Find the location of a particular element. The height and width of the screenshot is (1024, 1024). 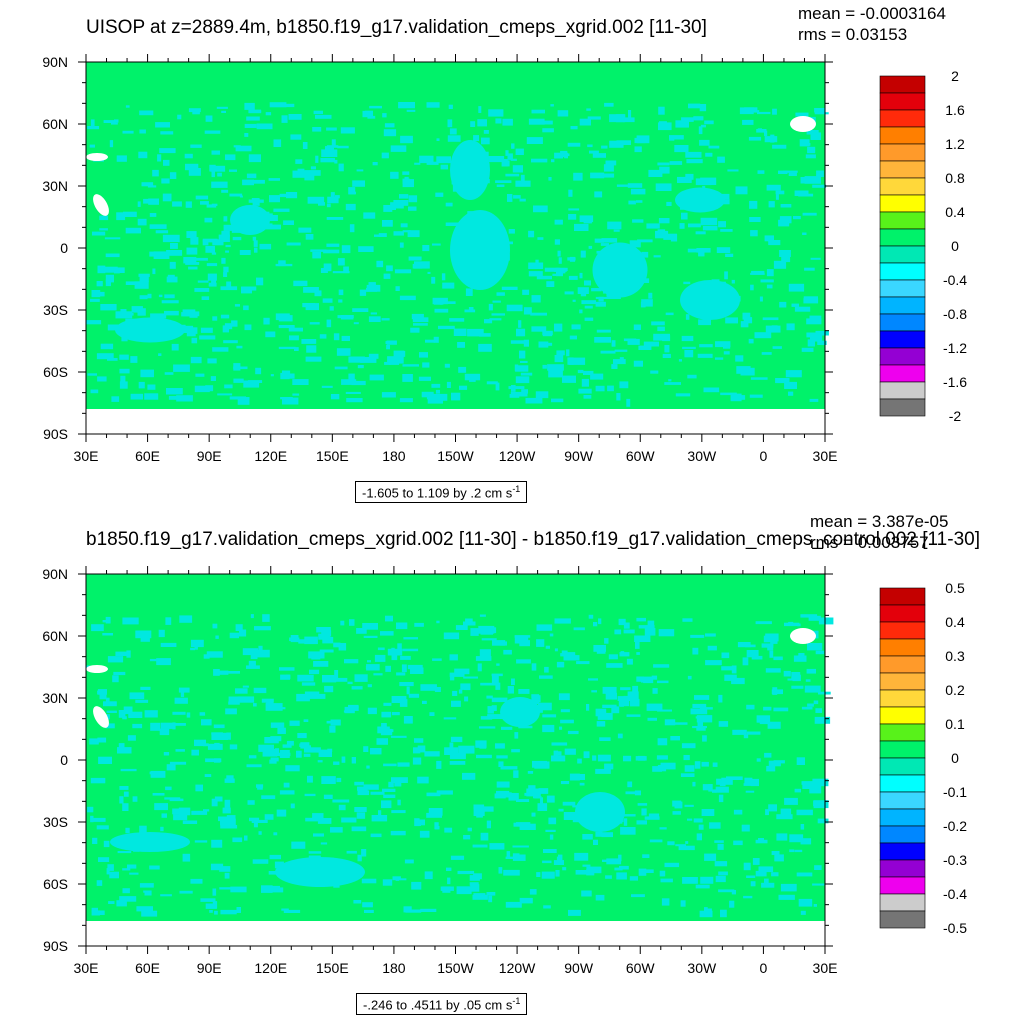

y-tick-label: 30N is located at coordinates (55, 186).